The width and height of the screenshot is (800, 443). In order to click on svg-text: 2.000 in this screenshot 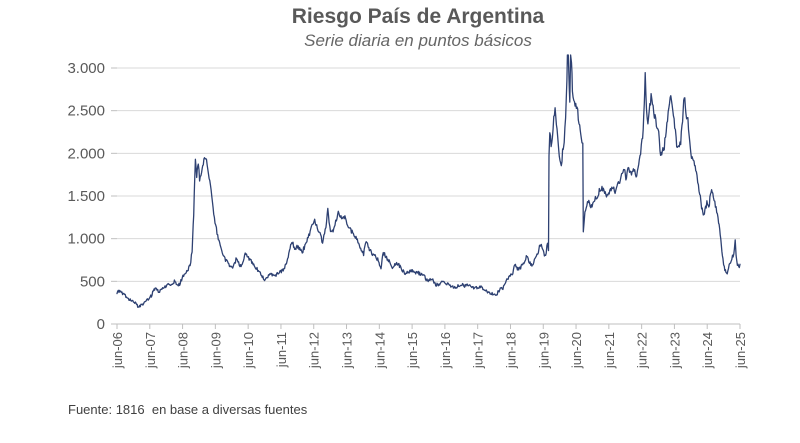, I will do `click(86, 153)`.